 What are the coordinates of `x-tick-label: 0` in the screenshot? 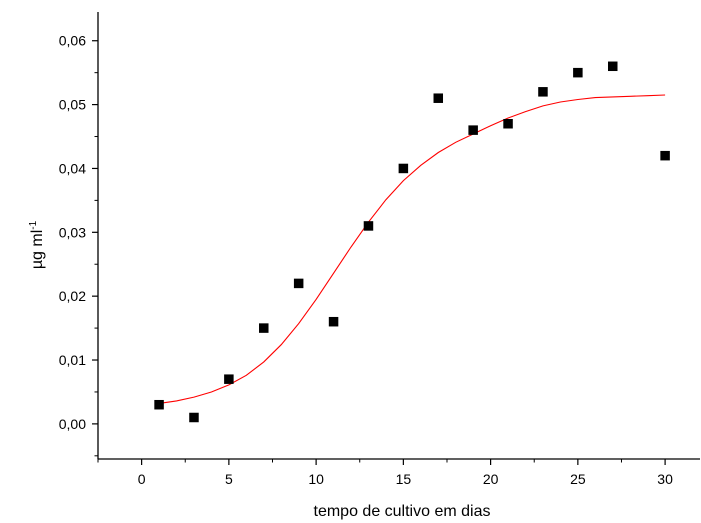 It's located at (142, 479).